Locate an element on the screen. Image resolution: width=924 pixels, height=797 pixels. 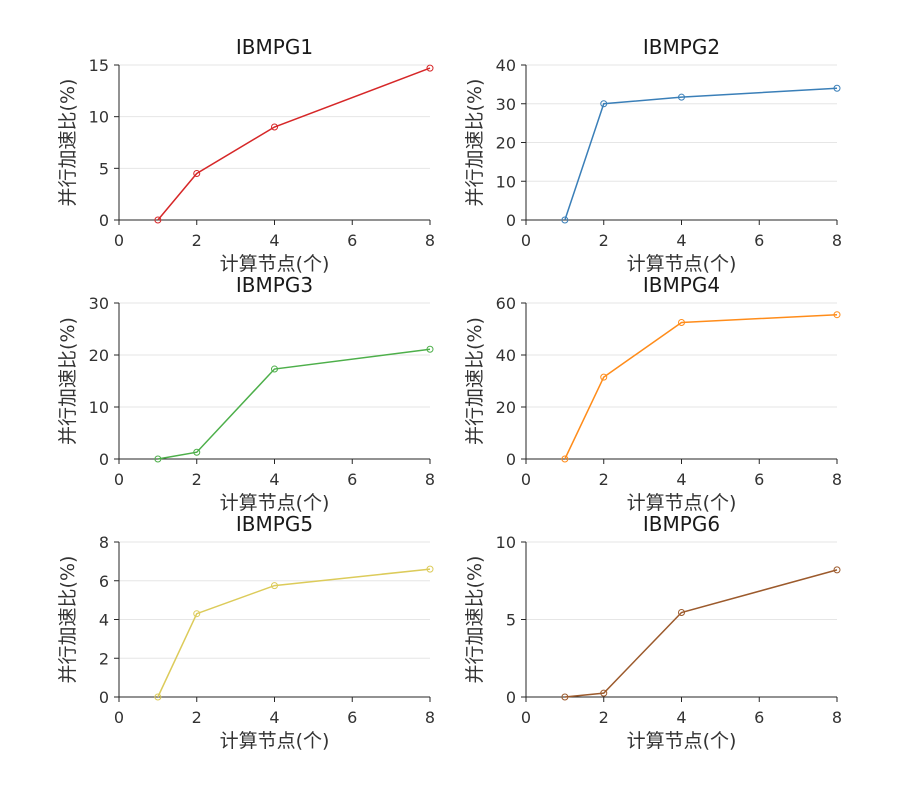
y-tick-label: 15 is located at coordinates (99, 65).